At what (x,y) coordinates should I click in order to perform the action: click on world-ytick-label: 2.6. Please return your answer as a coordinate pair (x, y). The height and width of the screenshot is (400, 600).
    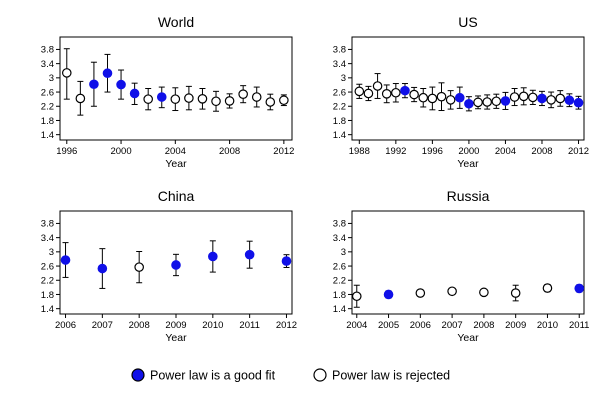
    Looking at the image, I should click on (47, 92).